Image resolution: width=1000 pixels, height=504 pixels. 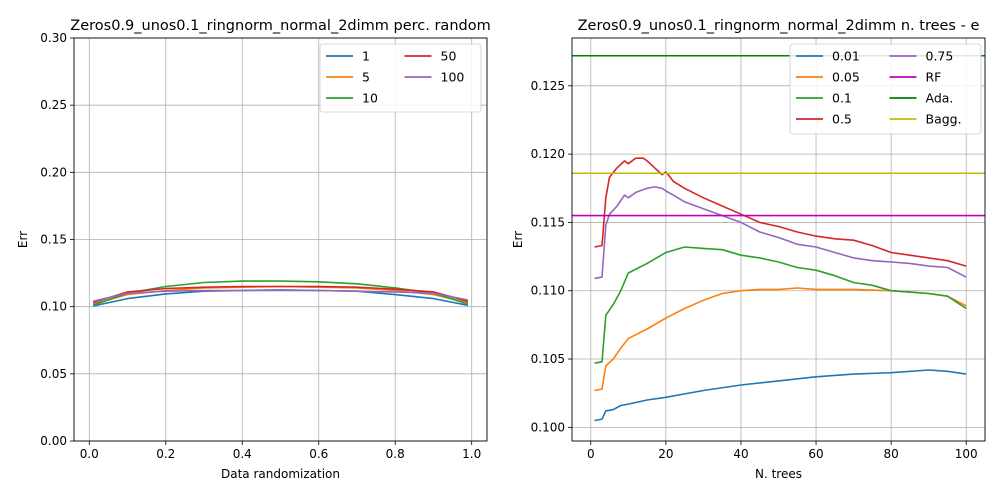 What do you see at coordinates (846, 77) in the screenshot?
I see `legend-label: 0.05` at bounding box center [846, 77].